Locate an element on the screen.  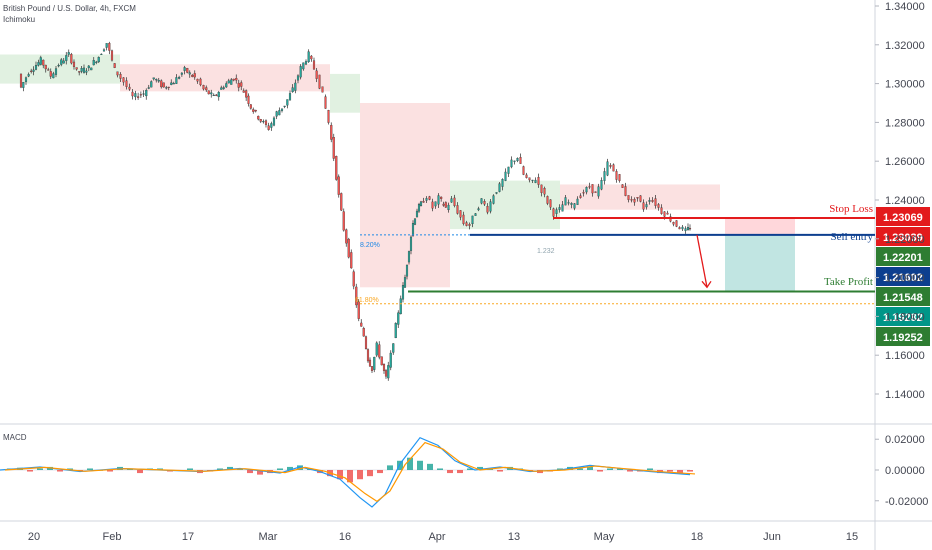
price-tick-label: 1.14000 is located at coordinates (905, 395).